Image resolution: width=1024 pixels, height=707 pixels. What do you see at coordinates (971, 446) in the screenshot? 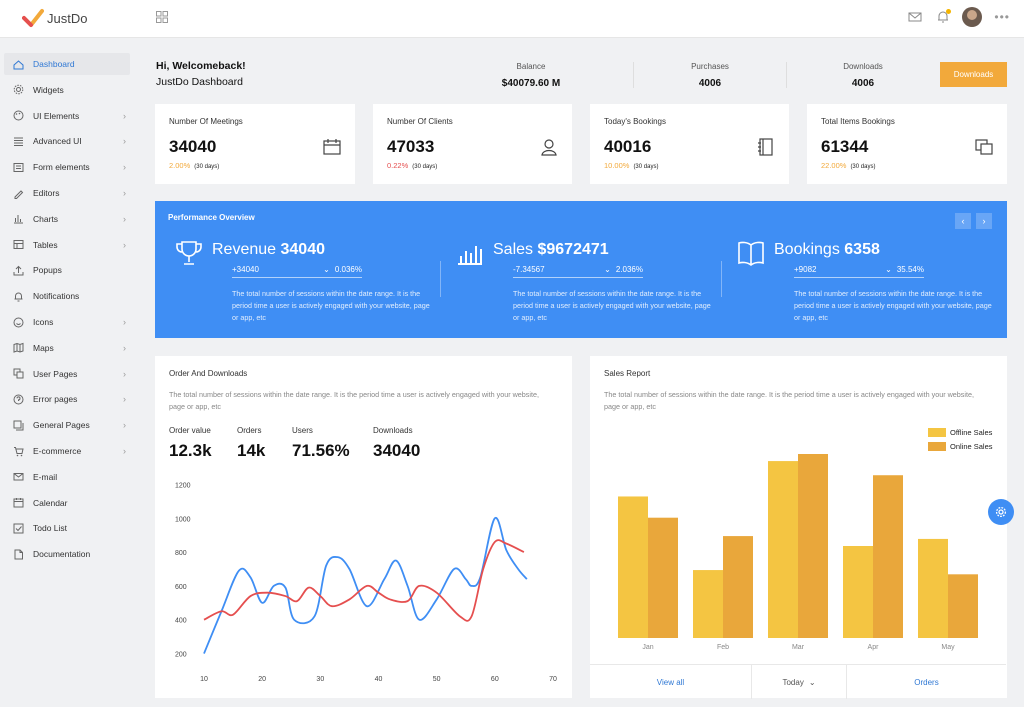
I see `legend-label: Online Sales` at bounding box center [971, 446].